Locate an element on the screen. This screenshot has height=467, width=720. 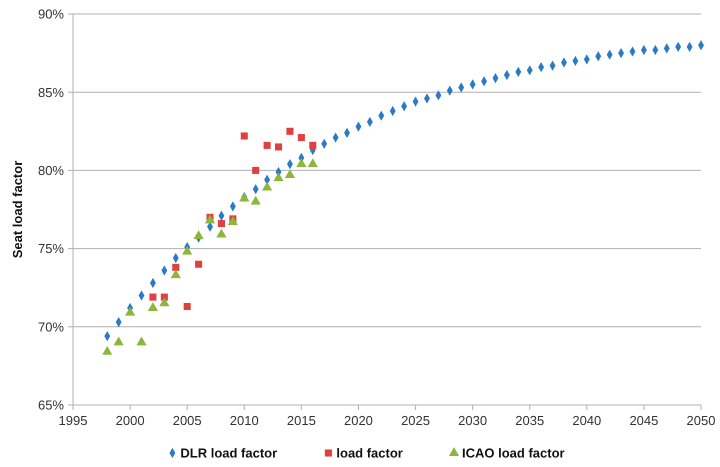
legend-label: ICAO load factor is located at coordinates (513, 453).